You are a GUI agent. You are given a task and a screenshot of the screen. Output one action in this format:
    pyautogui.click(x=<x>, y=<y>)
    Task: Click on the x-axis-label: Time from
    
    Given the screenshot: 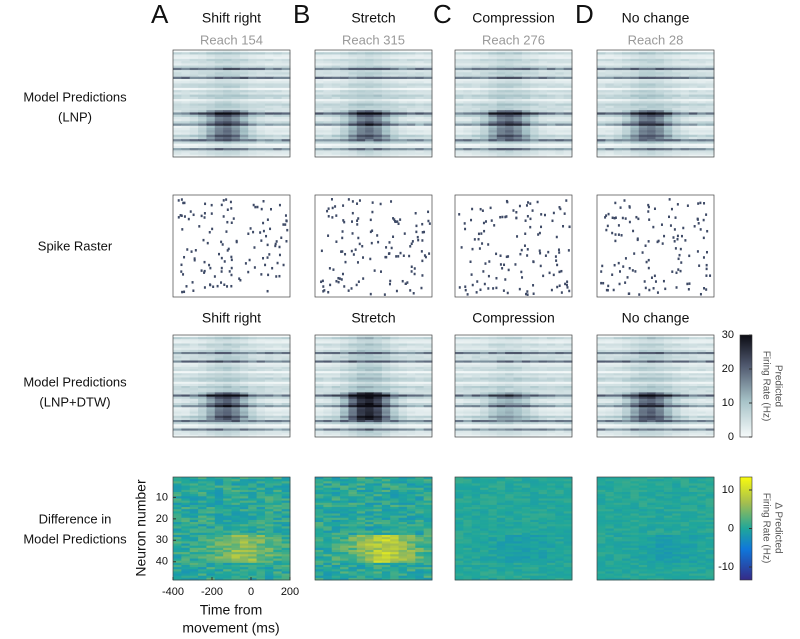 What is the action you would take?
    pyautogui.click(x=231, y=610)
    